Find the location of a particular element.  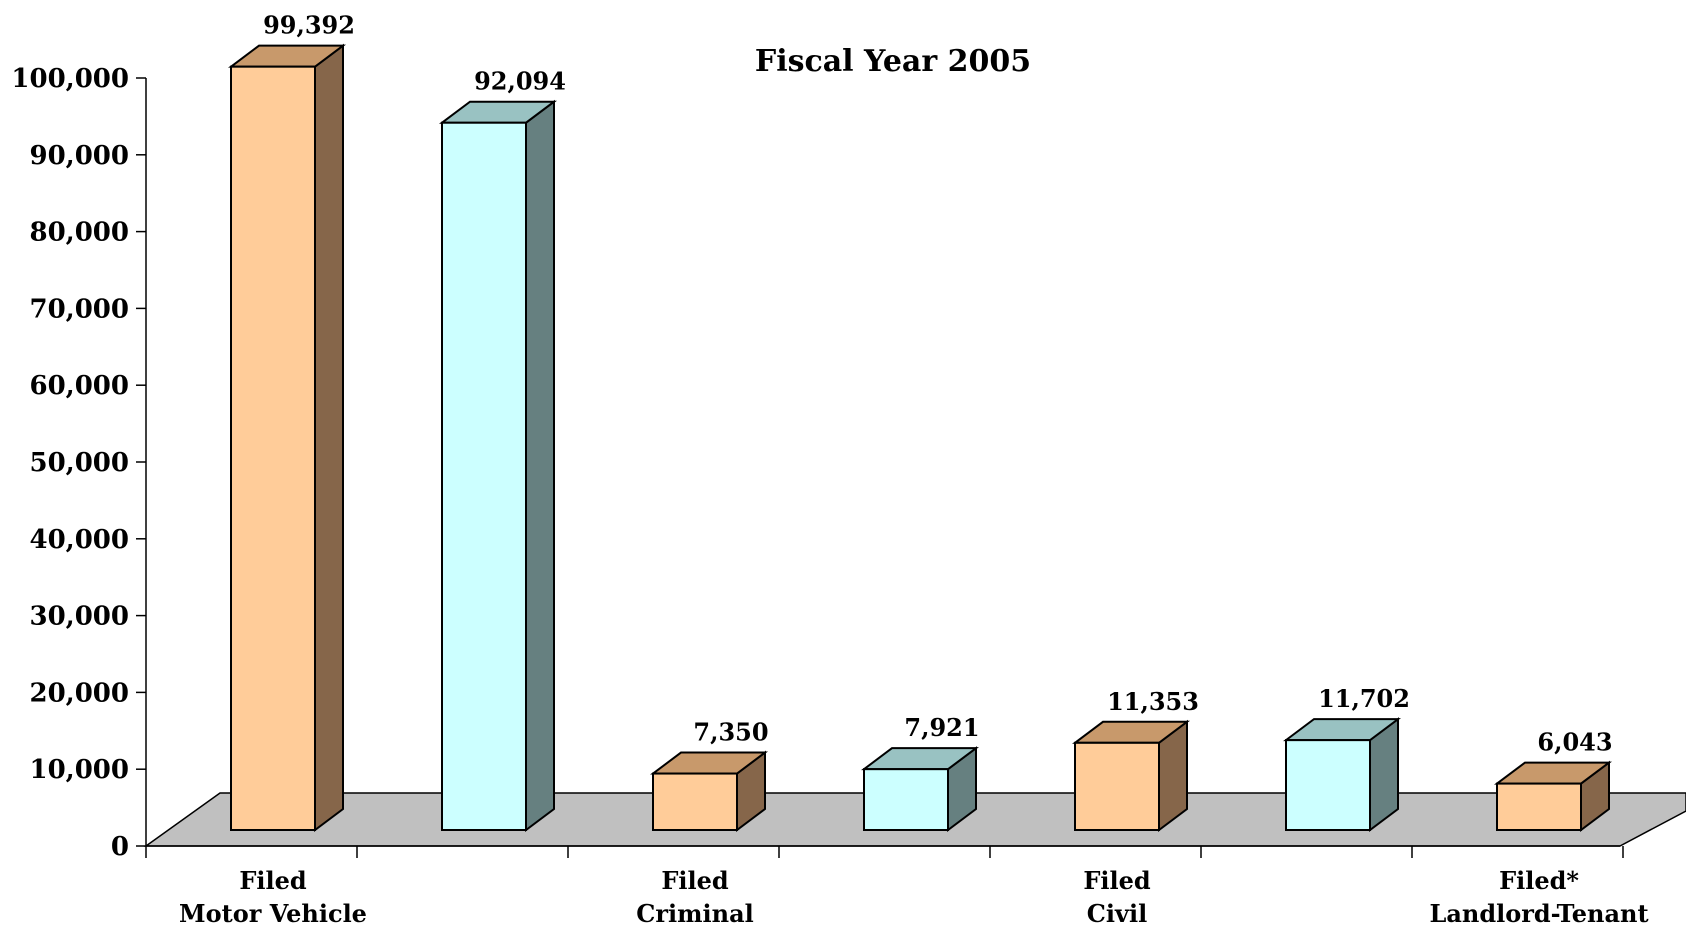

data-label: 11,702 is located at coordinates (1364, 698).